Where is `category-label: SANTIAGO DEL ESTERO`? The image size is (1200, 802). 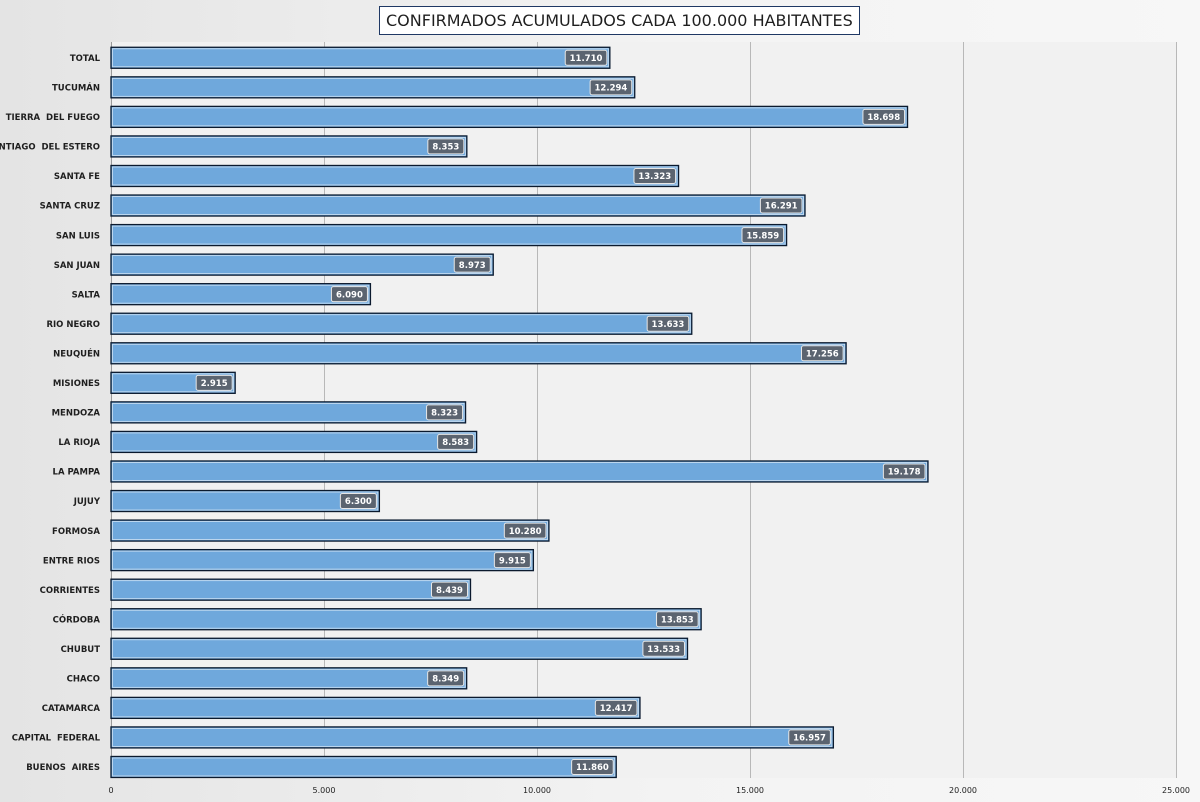
category-label: SANTIAGO DEL ESTERO is located at coordinates (50, 148).